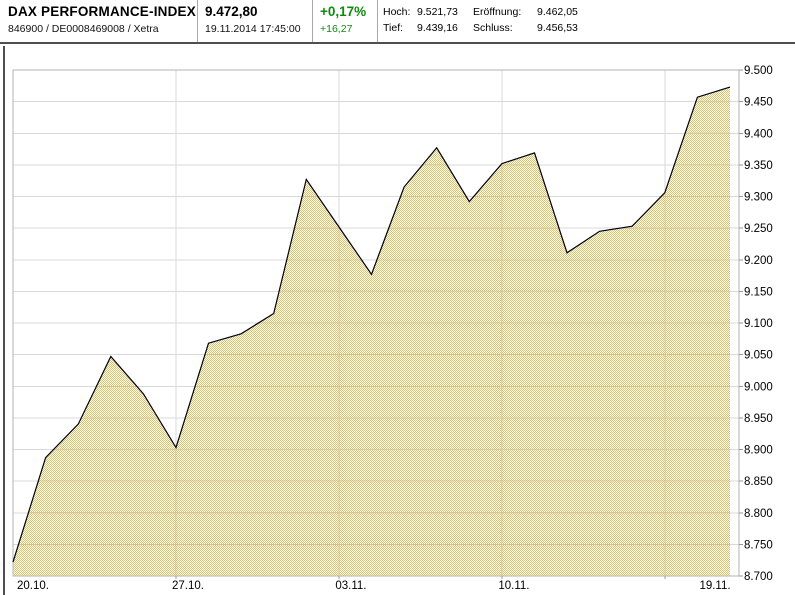  Describe the element at coordinates (758, 198) in the screenshot. I see `y-axis-tick-label: 9.300` at that location.